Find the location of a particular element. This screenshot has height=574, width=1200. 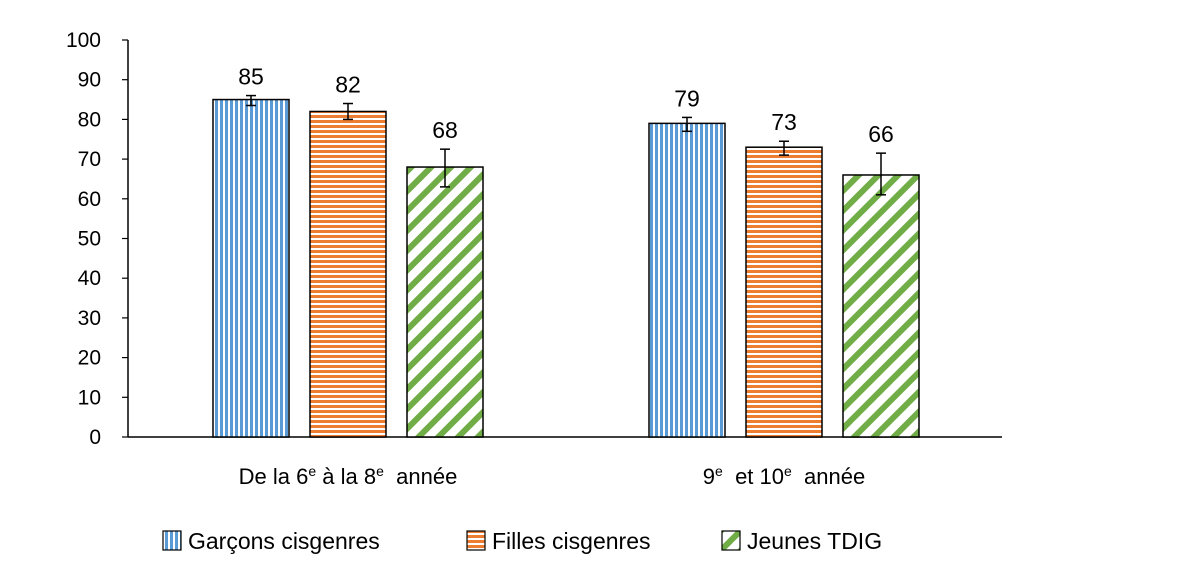

x-category-label: De la 6e à la 8e année is located at coordinates (348, 476).